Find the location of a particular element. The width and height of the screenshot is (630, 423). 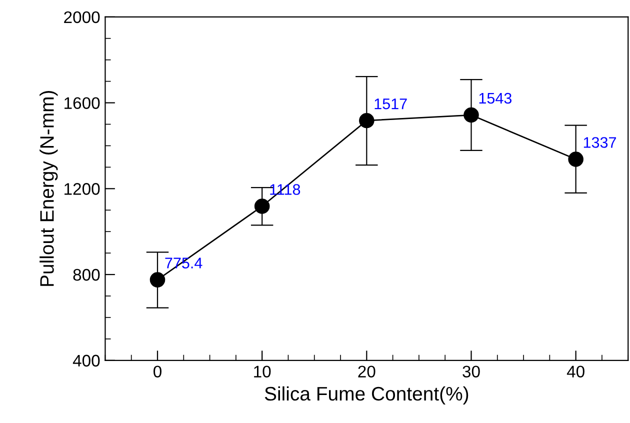

x-tick-label: 0 is located at coordinates (158, 372).